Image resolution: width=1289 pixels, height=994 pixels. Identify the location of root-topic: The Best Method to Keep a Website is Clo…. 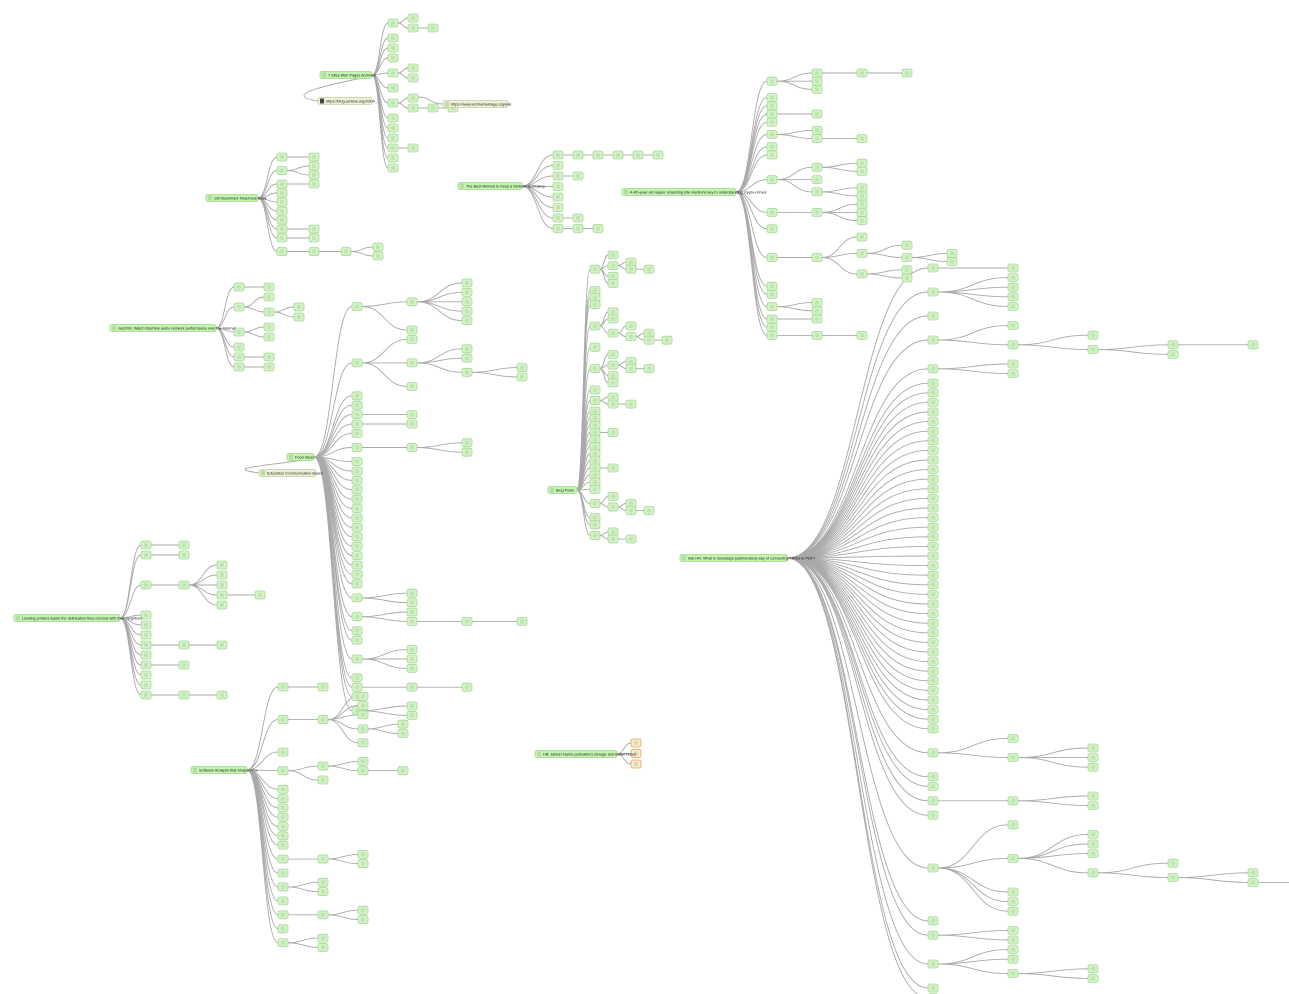
(500, 186).